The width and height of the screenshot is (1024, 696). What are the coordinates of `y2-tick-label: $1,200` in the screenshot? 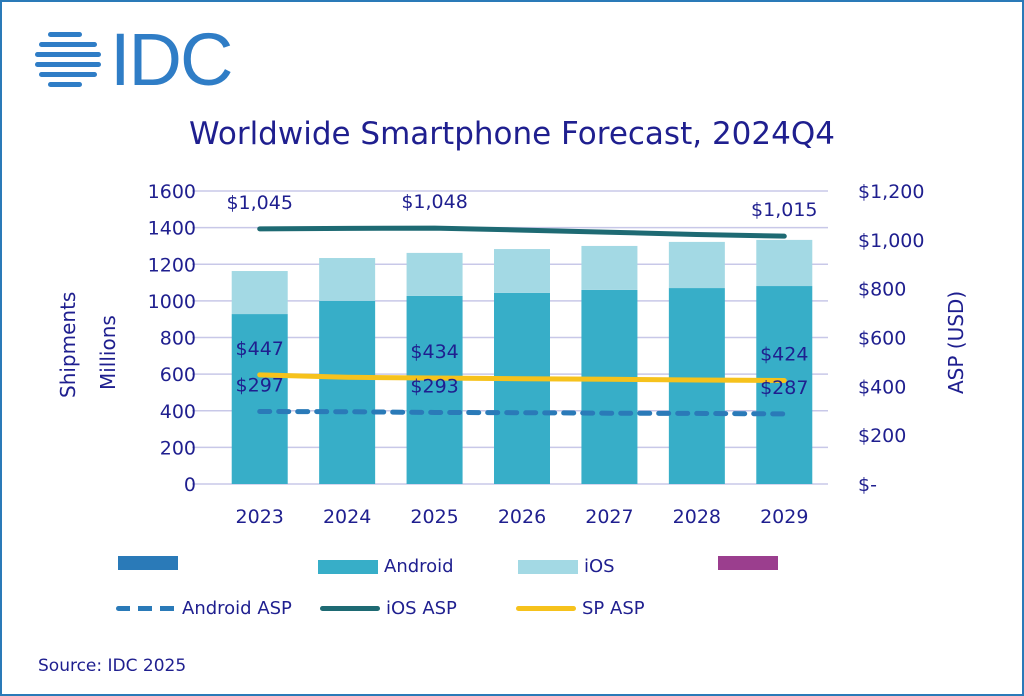 It's located at (891, 192).